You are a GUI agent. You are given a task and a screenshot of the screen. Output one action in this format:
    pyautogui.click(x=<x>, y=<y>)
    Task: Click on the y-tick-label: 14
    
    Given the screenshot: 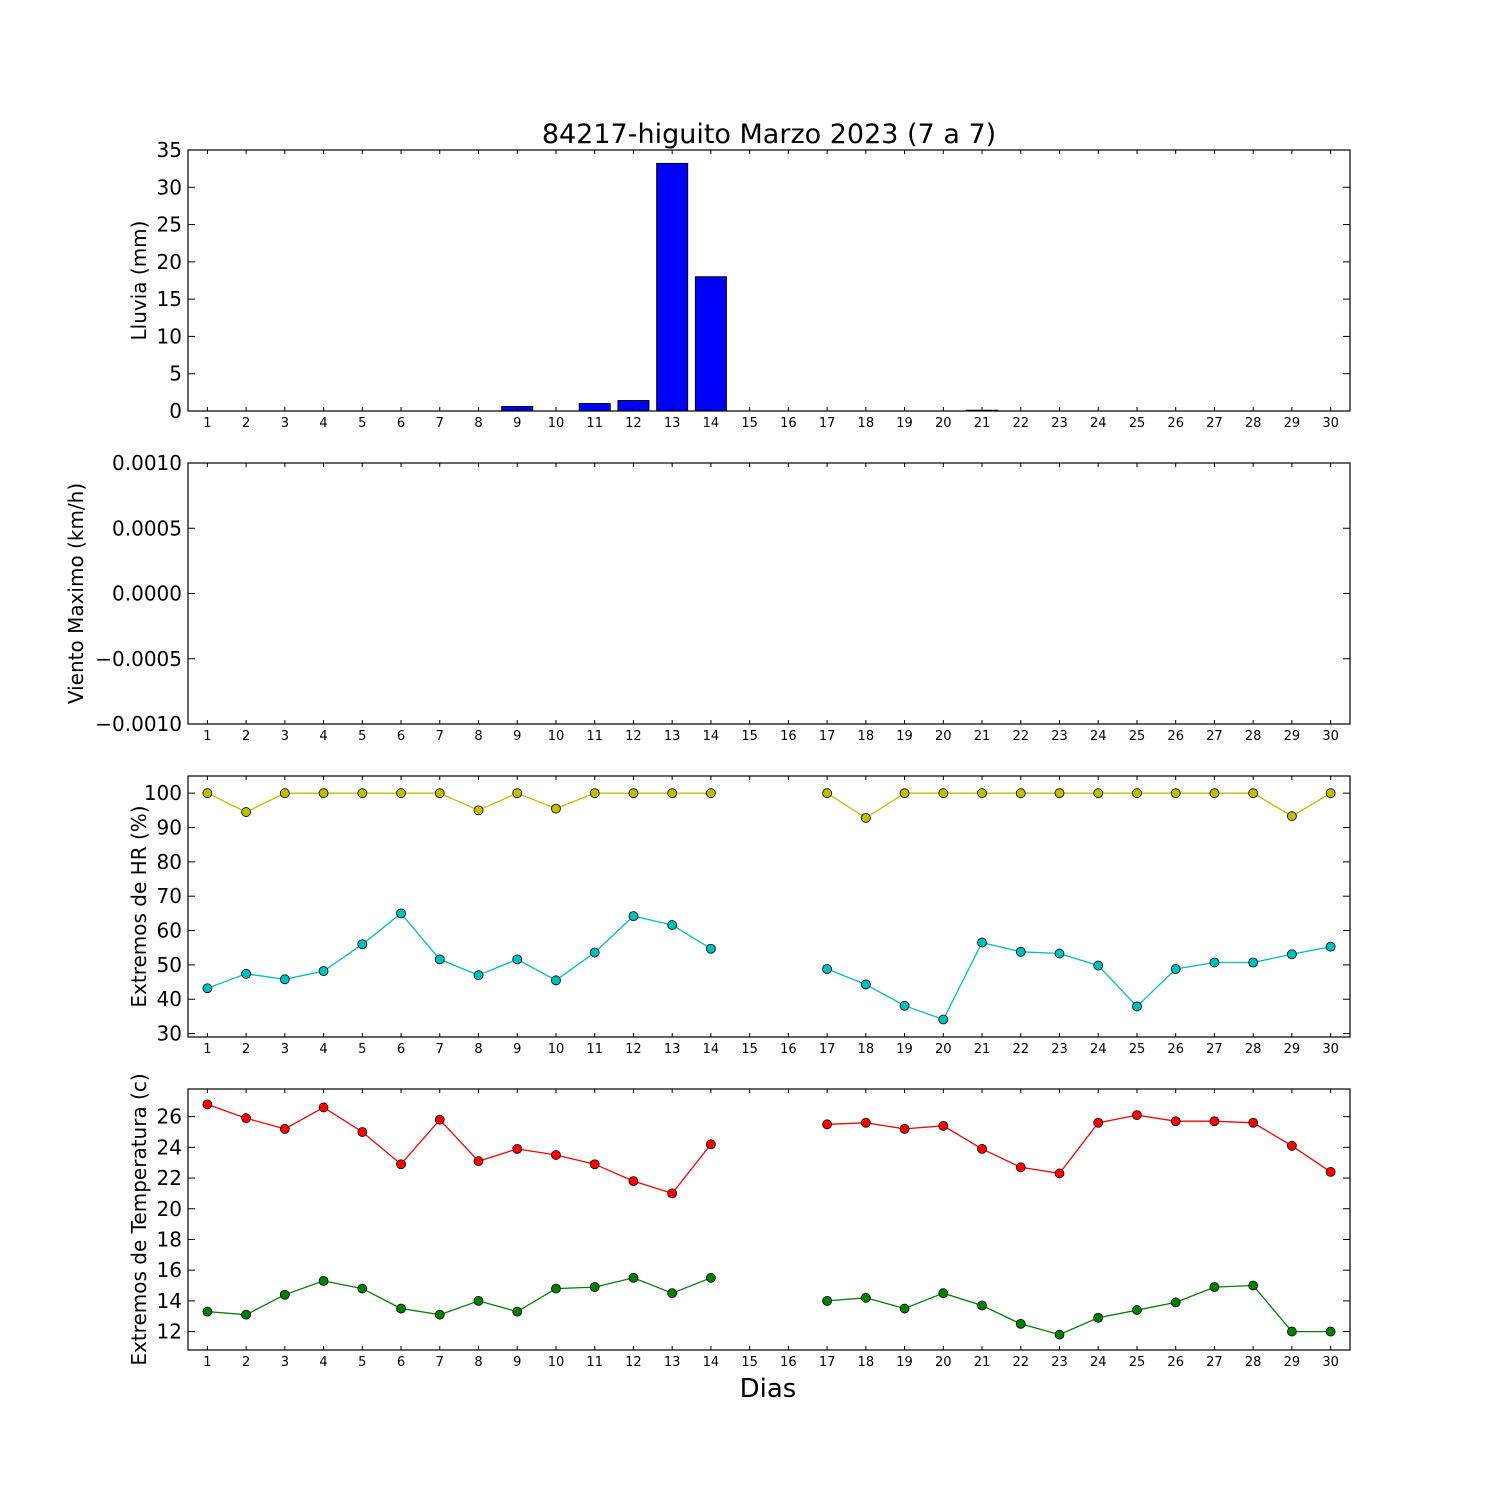 What is the action you would take?
    pyautogui.click(x=169, y=1301)
    